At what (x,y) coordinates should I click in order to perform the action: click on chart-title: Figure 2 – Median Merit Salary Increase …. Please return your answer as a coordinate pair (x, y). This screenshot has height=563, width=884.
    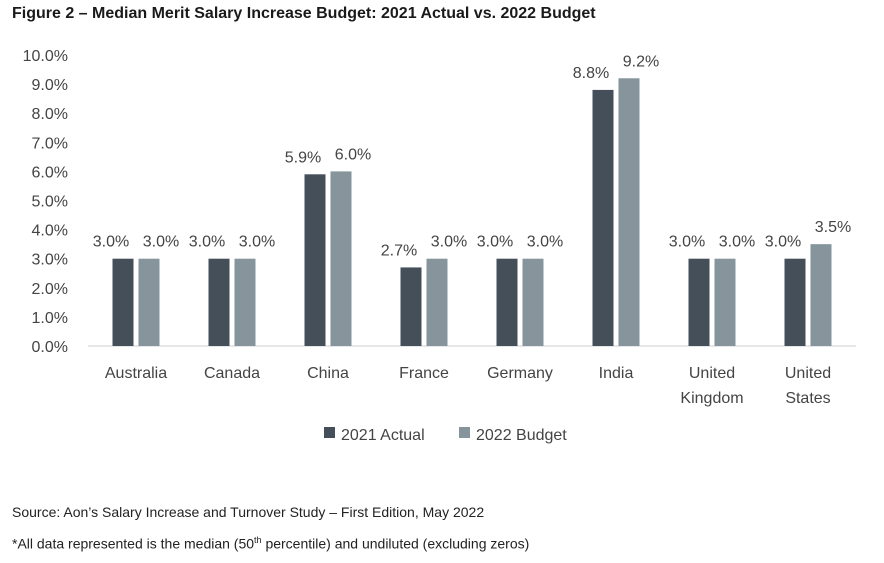
    Looking at the image, I should click on (304, 13).